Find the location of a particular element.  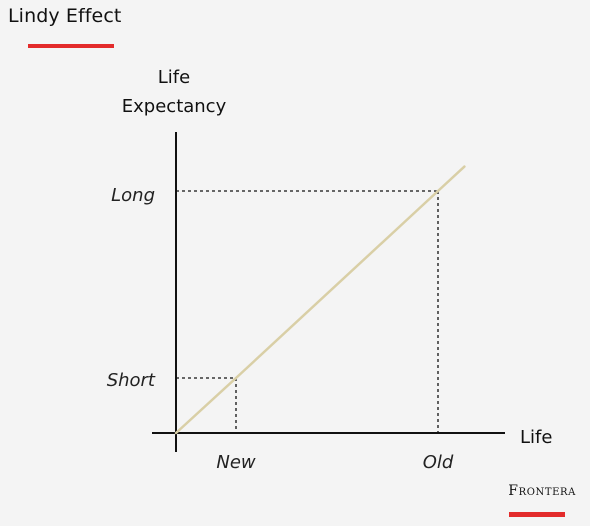

title-accent-rule is located at coordinates (71, 46).